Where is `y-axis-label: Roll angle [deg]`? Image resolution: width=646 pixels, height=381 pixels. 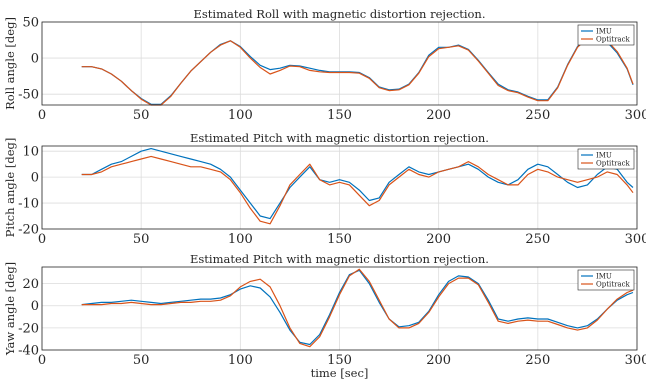 y-axis-label: Roll angle [deg] is located at coordinates (10, 63).